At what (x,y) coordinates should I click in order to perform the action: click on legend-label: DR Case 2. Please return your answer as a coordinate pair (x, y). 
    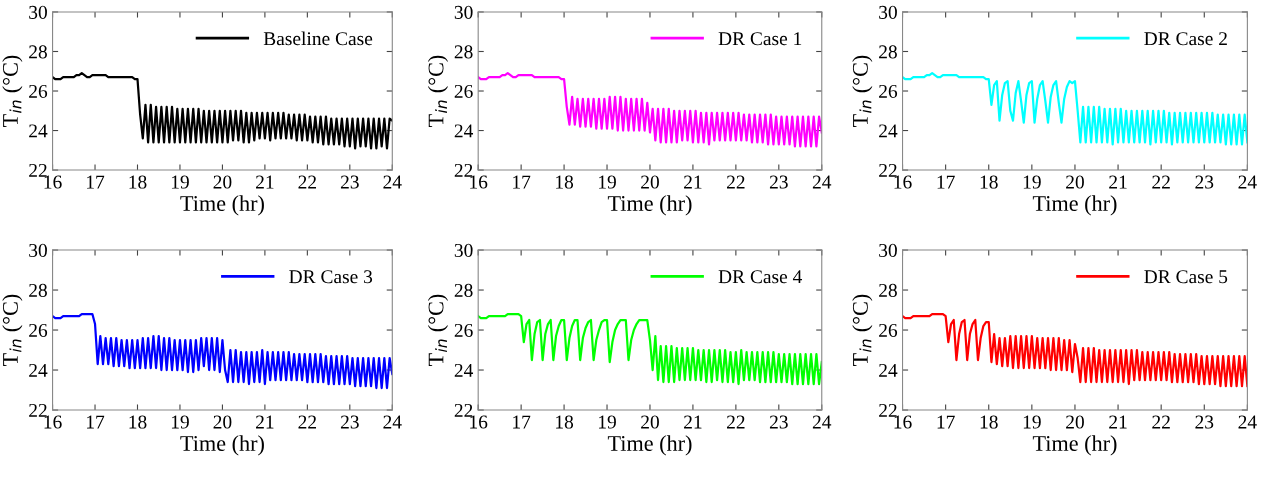
    Looking at the image, I should click on (1185, 39).